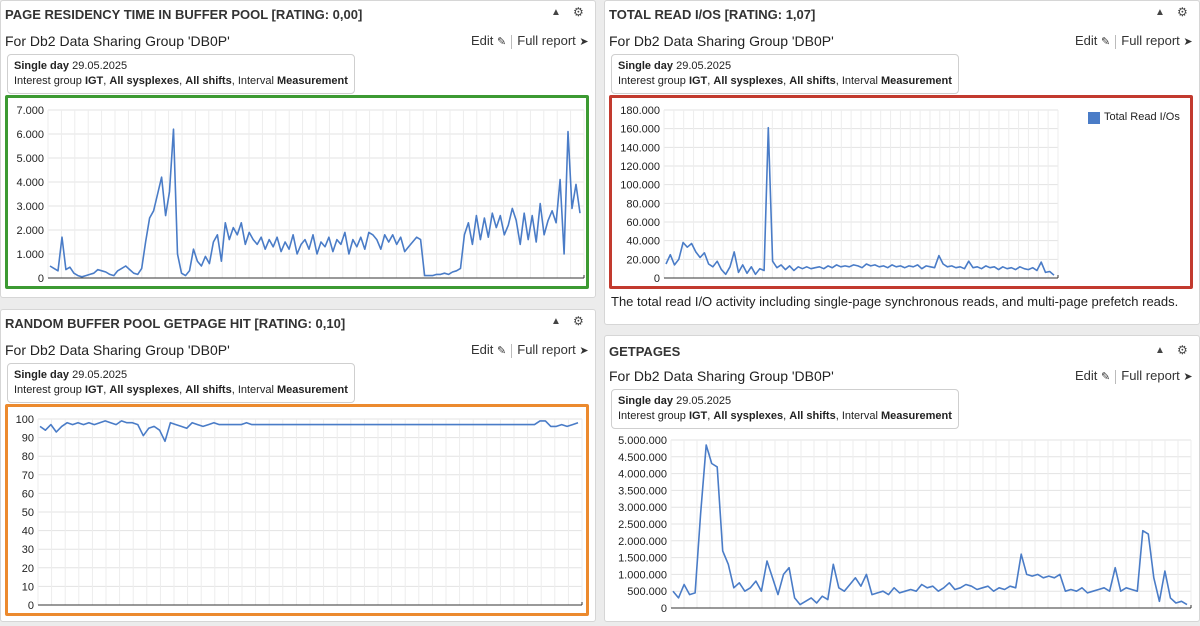  What do you see at coordinates (28, 476) in the screenshot?
I see `y-tick-label: 70` at bounding box center [28, 476].